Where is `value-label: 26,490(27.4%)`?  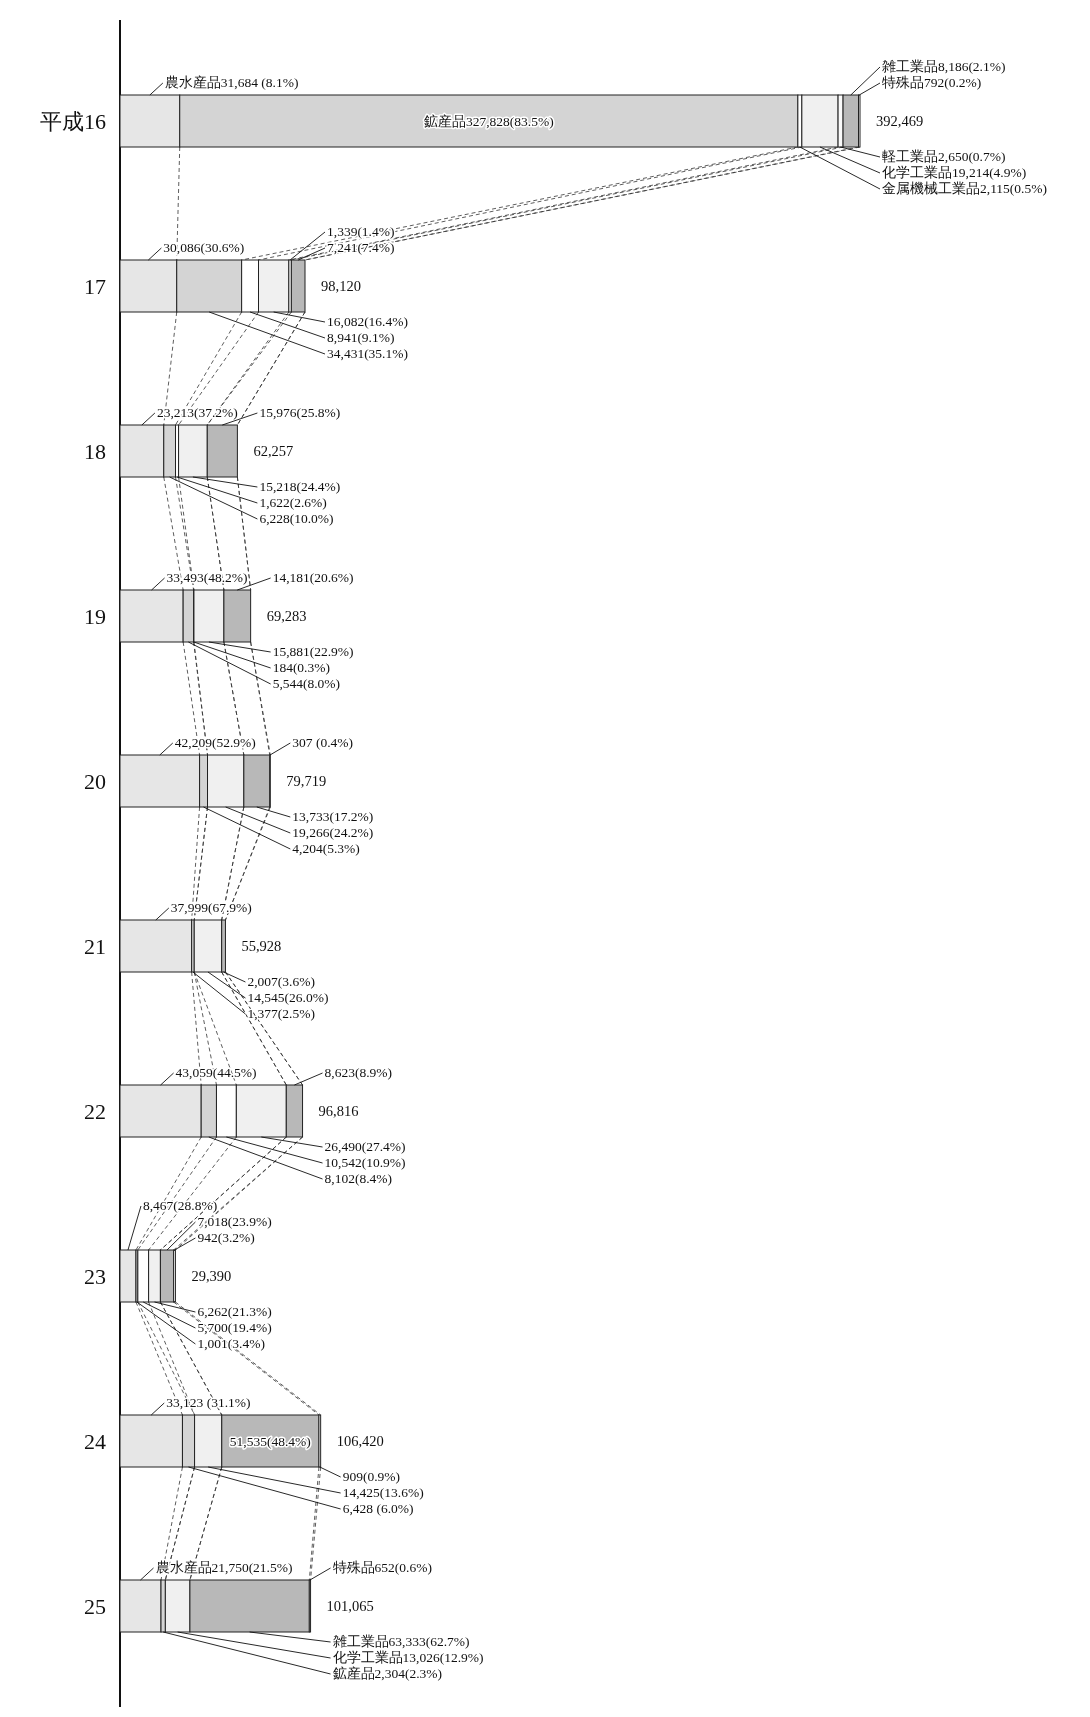
value-label: 26,490(27.4%) is located at coordinates (365, 1146).